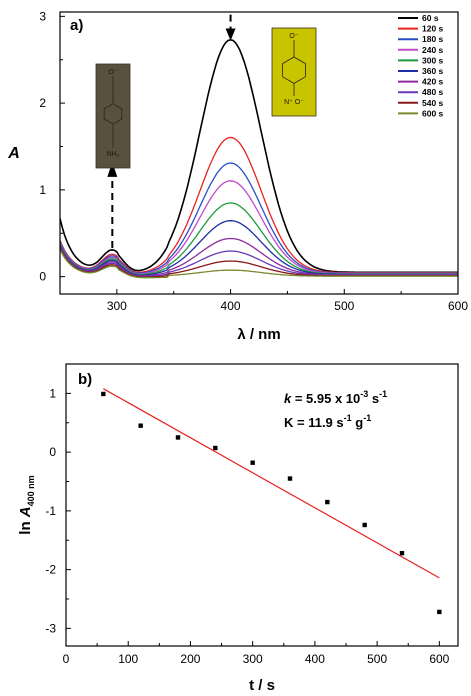  I want to click on chart-b-panel-label: b), so click(85, 379).